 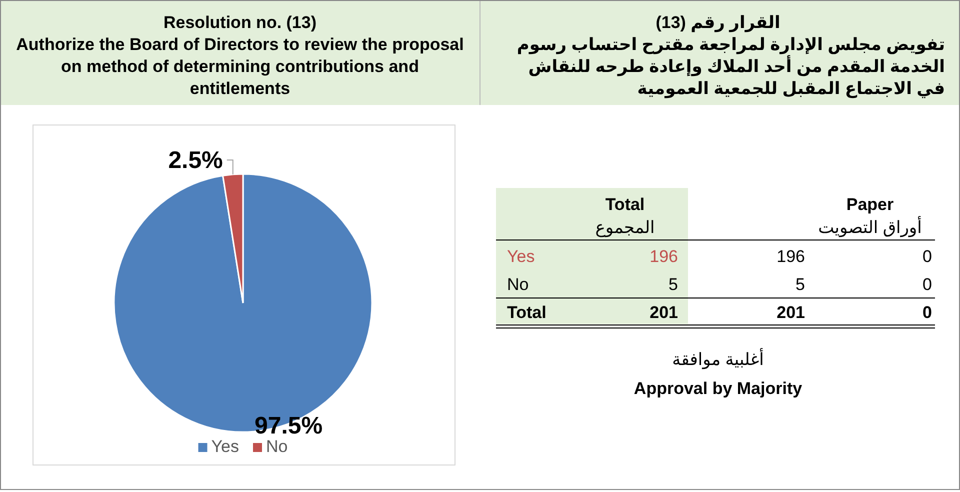 I want to click on pie-slice, so click(x=243, y=303).